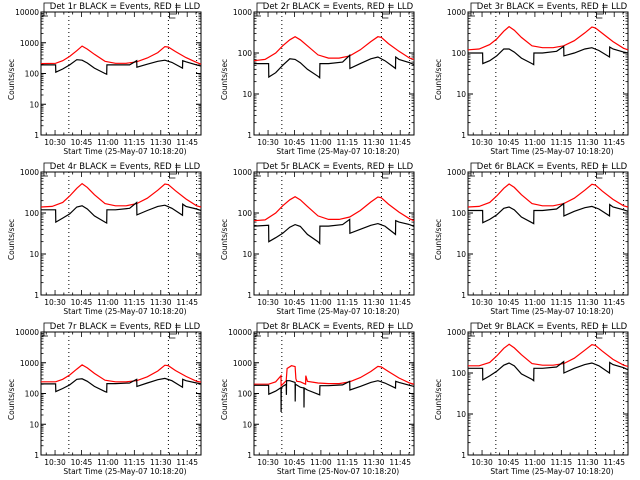  Describe the element at coordinates (552, 327) in the screenshot. I see `panel-title: Det 9r BLACK = Events, RED = LLD` at that location.